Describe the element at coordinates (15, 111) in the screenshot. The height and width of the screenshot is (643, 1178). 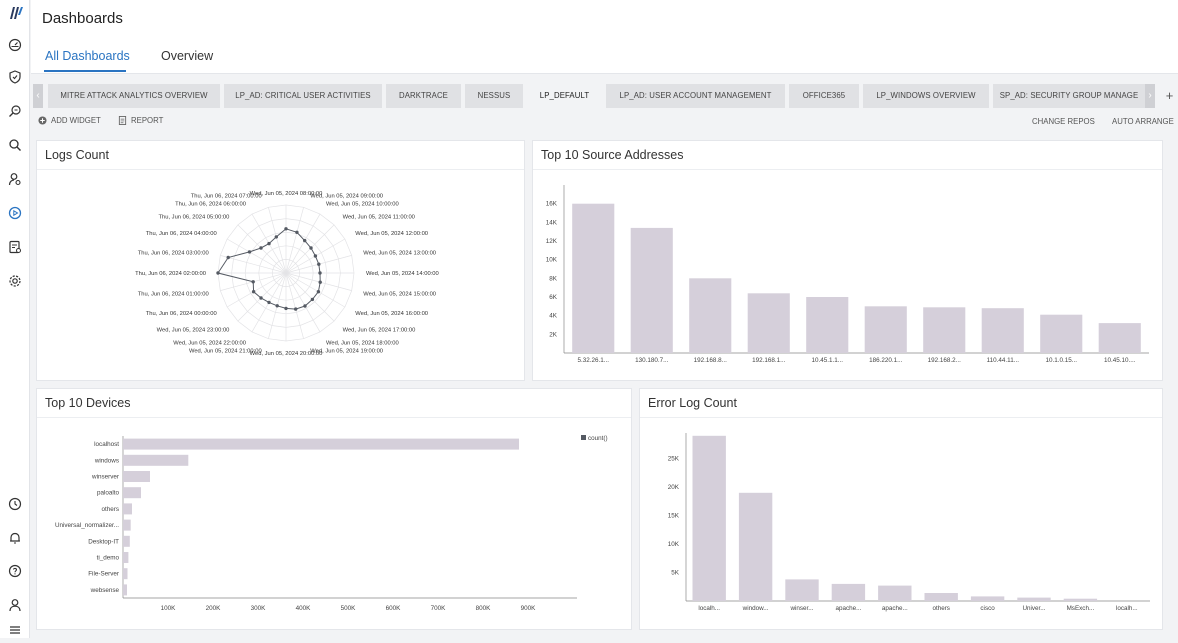
I see `search-log-icon` at that location.